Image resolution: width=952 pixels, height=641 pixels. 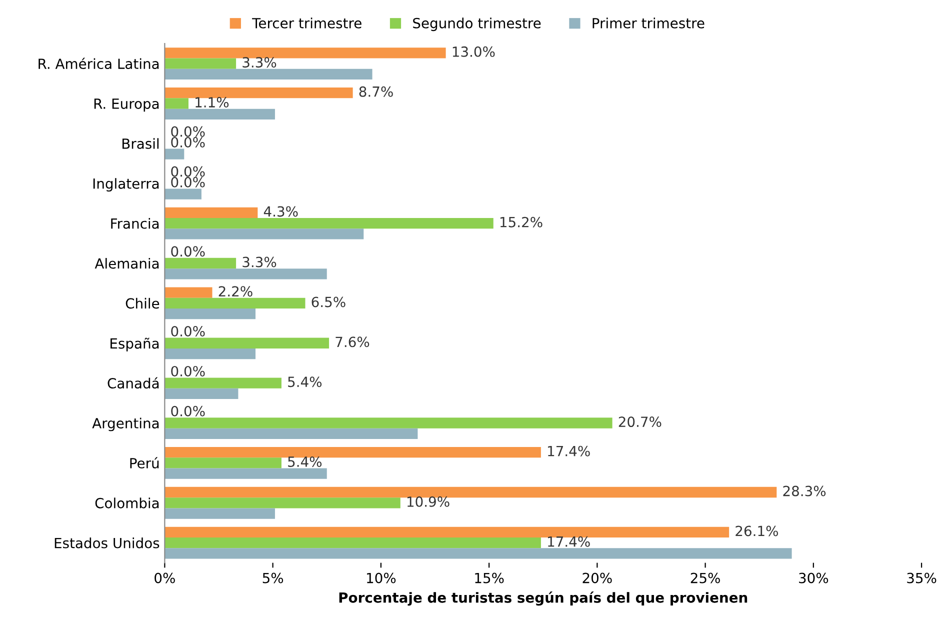 I want to click on data-label: 10.9%, so click(x=428, y=501).